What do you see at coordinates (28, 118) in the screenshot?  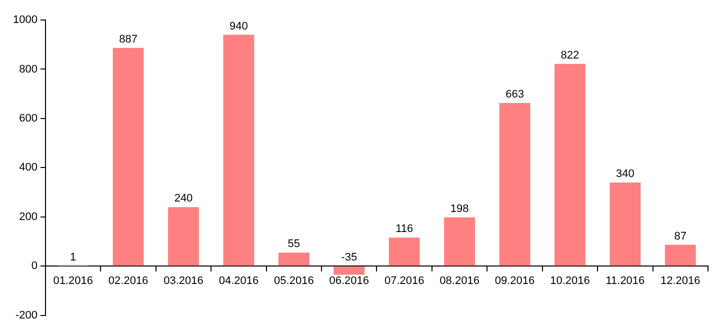 I see `y-tick-label: 600` at bounding box center [28, 118].